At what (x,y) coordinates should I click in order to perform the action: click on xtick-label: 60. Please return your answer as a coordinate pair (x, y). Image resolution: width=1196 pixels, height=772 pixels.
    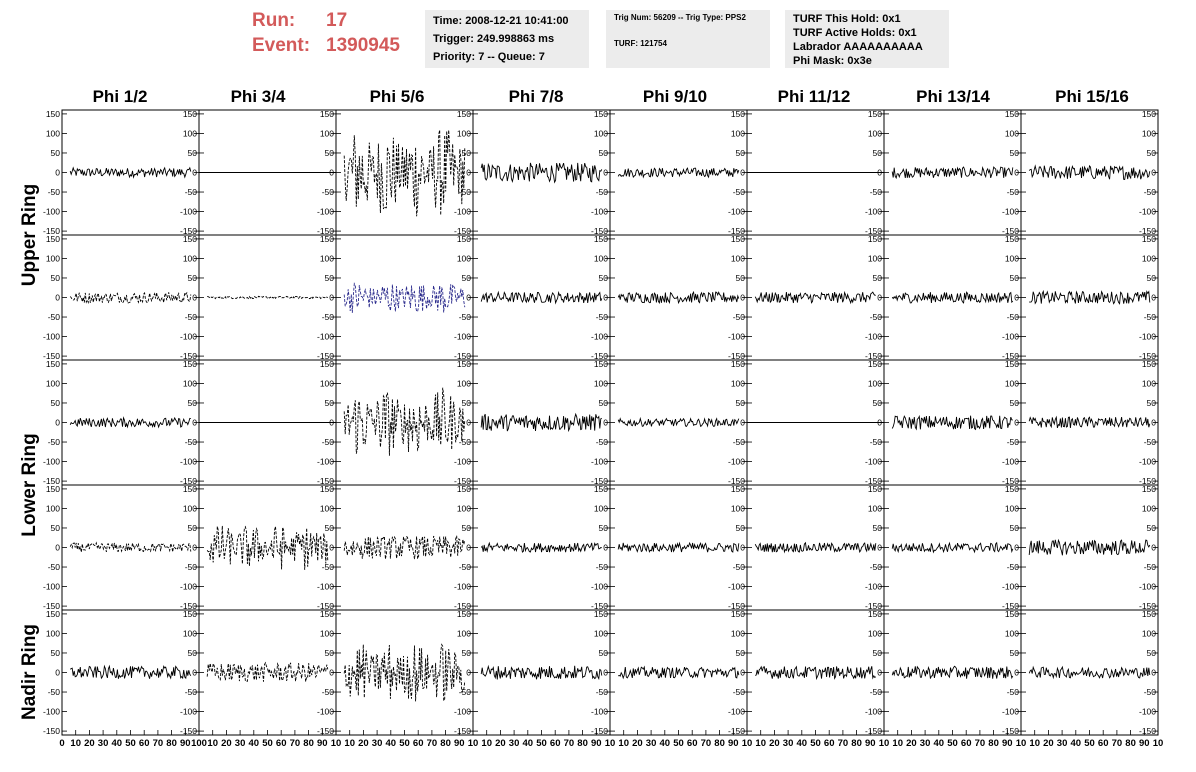
    Looking at the image, I should click on (829, 743).